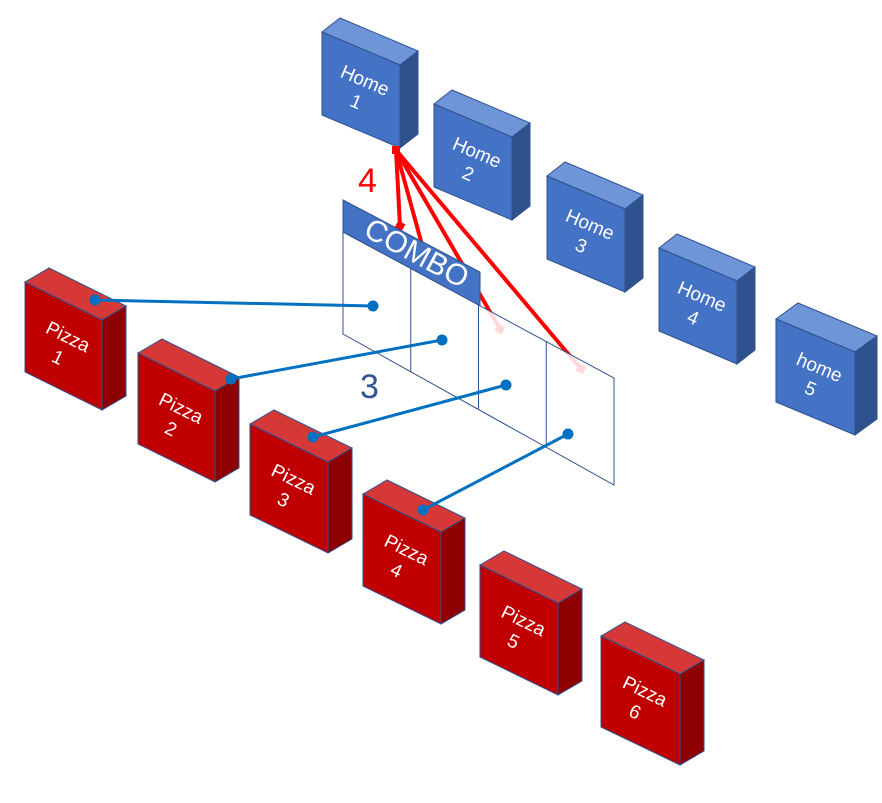  I want to click on pizza-box-5: Pizza5, so click(531, 623).